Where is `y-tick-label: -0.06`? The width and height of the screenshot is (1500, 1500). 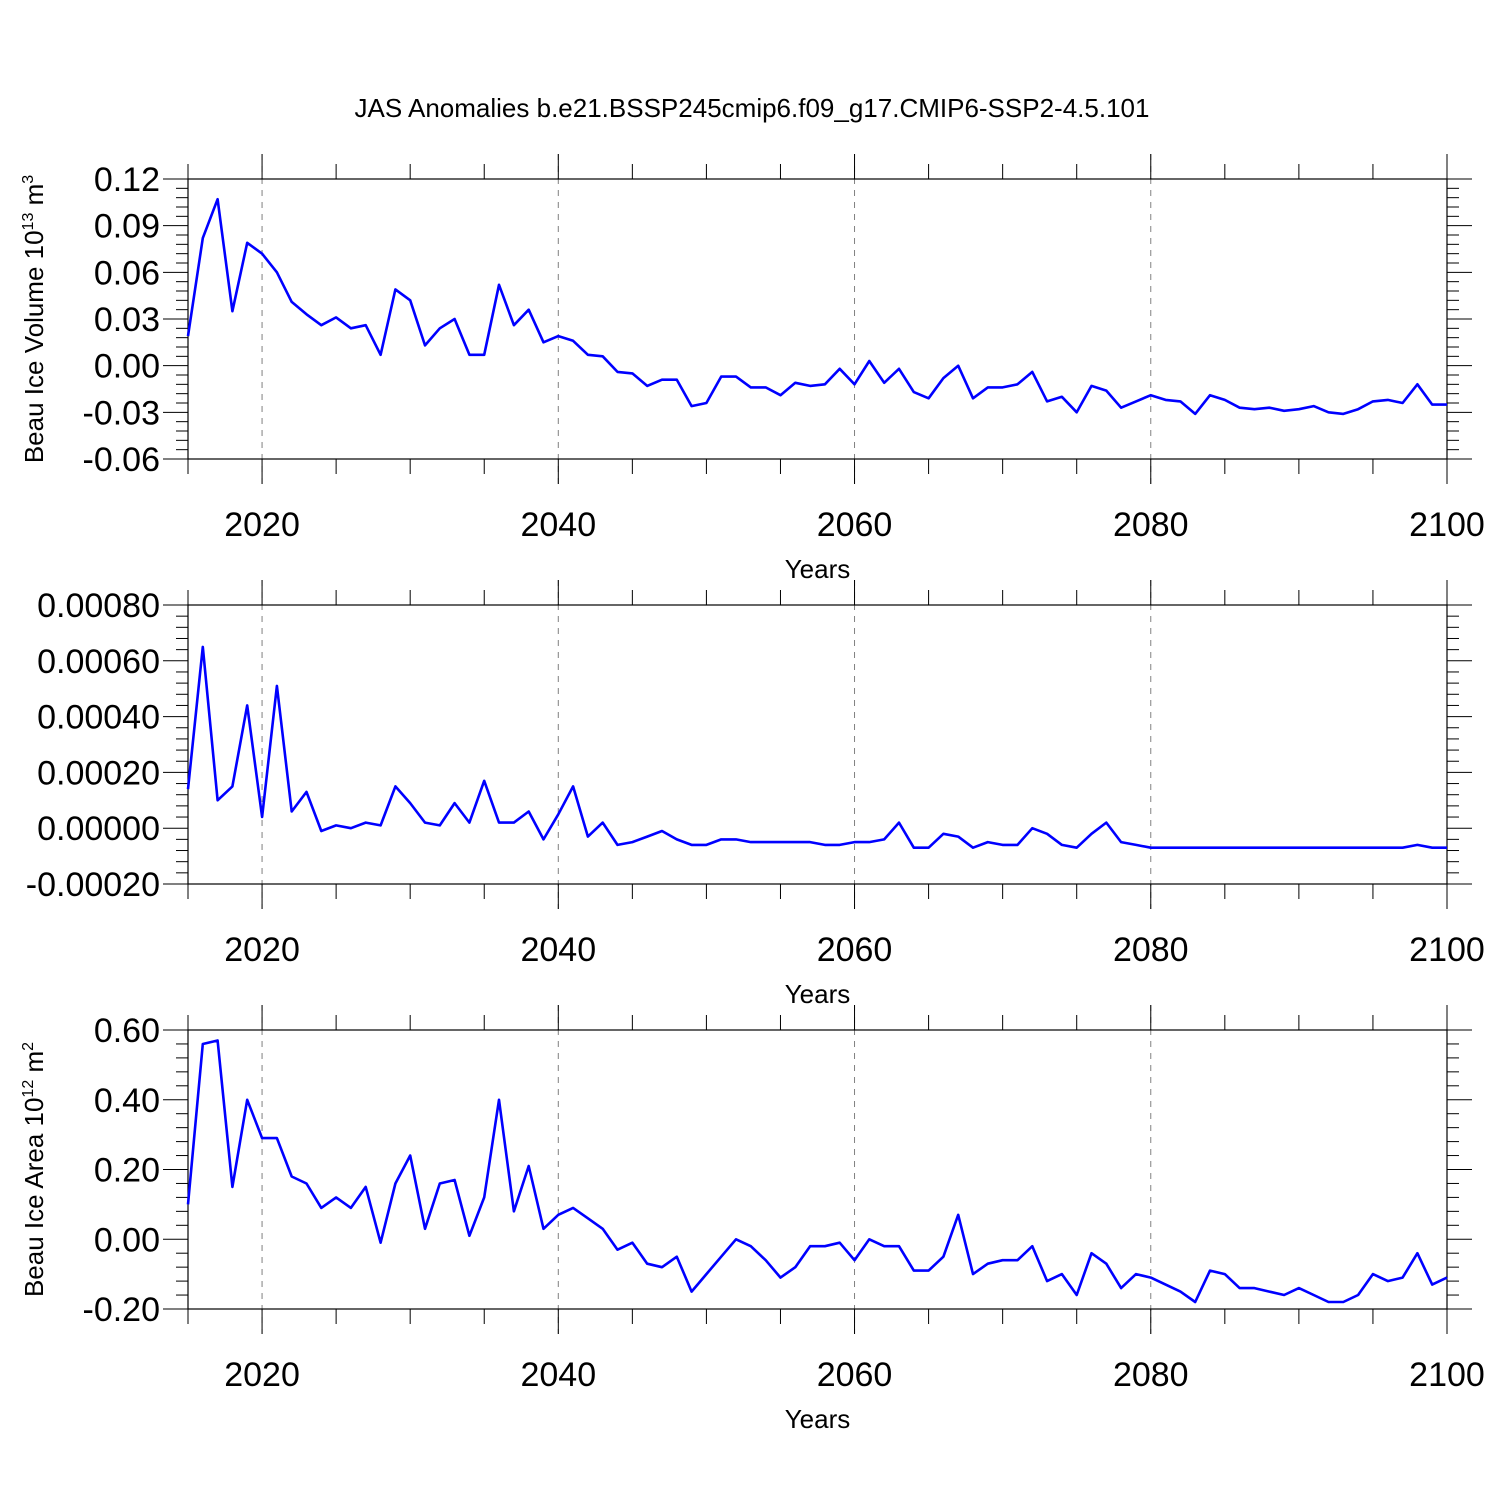
y-tick-label: -0.06 is located at coordinates (122, 460).